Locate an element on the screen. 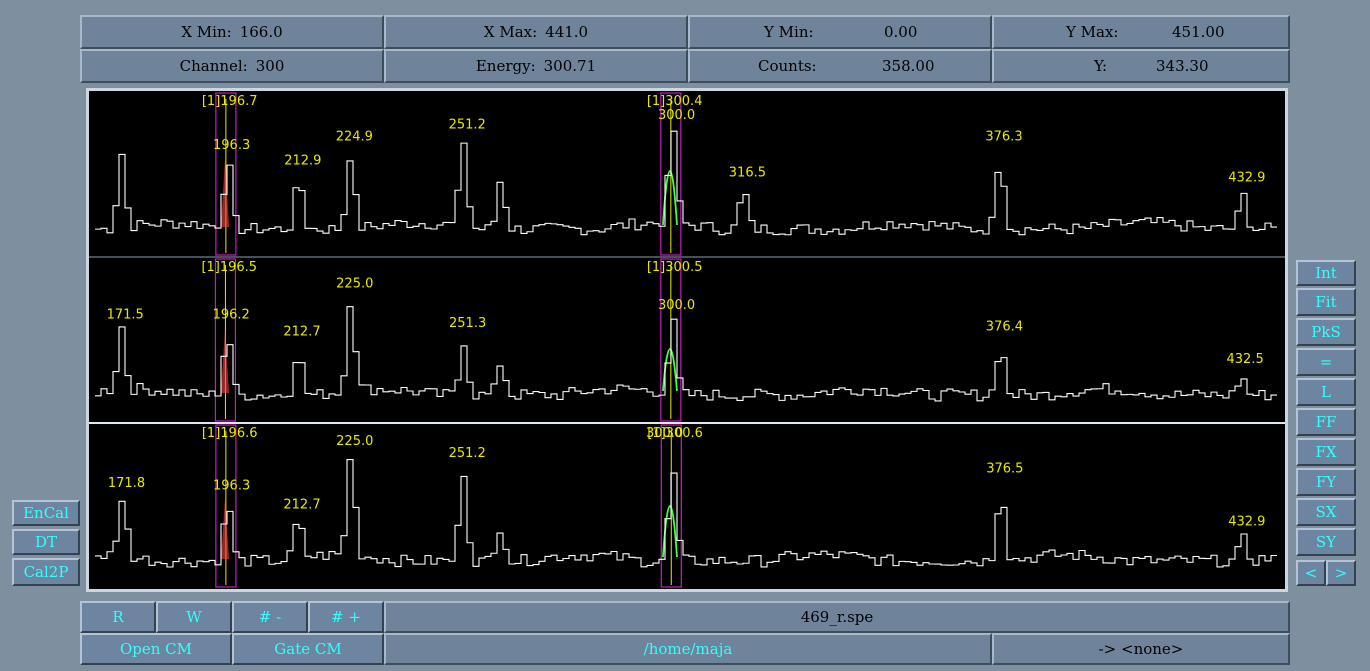 The height and width of the screenshot is (671, 1370). x-max-label: X Max: is located at coordinates (510, 32).